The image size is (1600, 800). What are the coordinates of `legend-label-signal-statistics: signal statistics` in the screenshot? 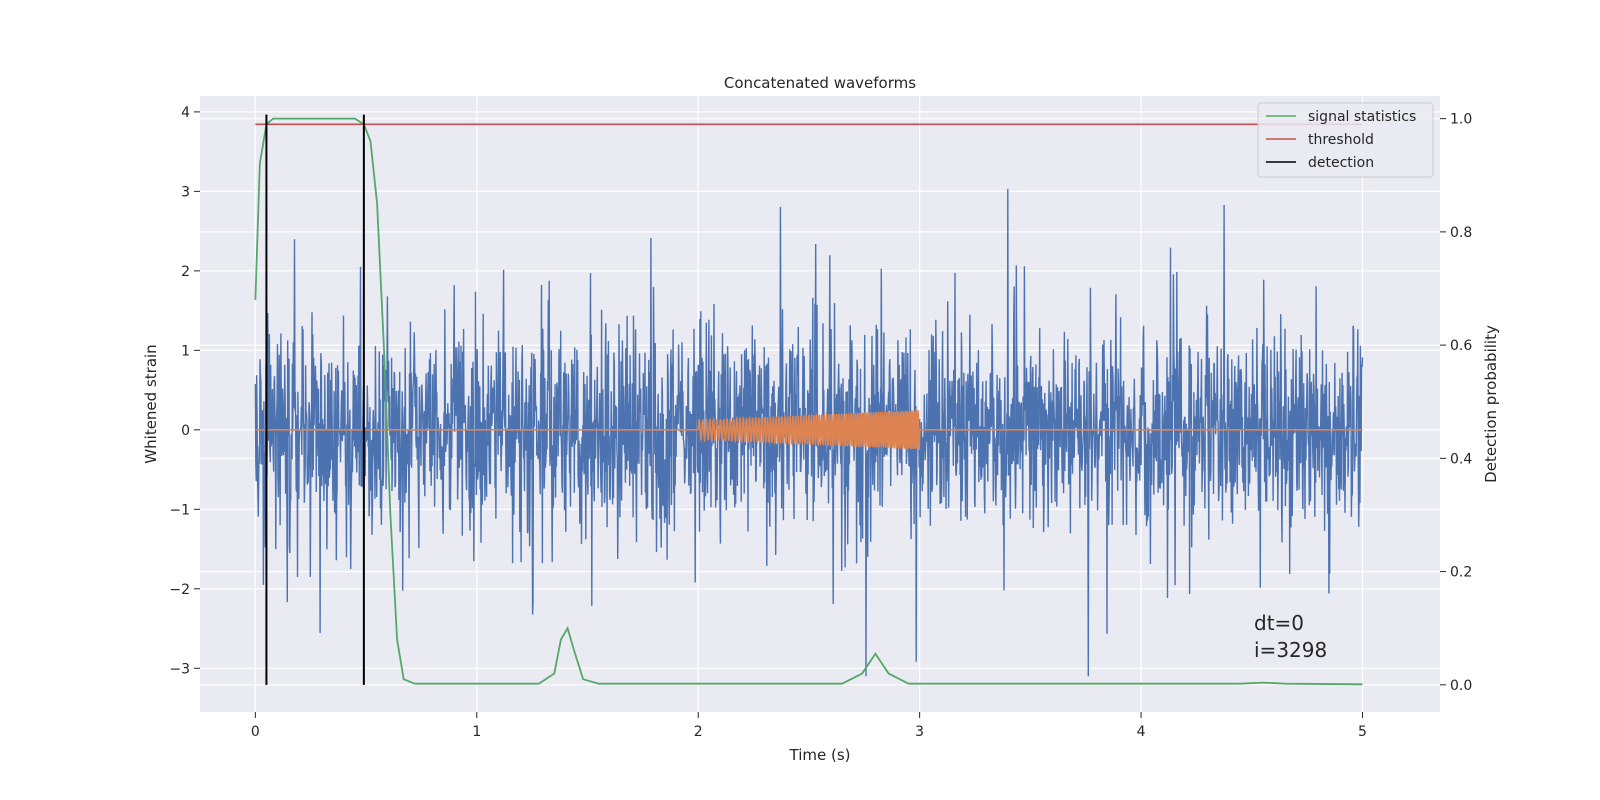 It's located at (1362, 117).